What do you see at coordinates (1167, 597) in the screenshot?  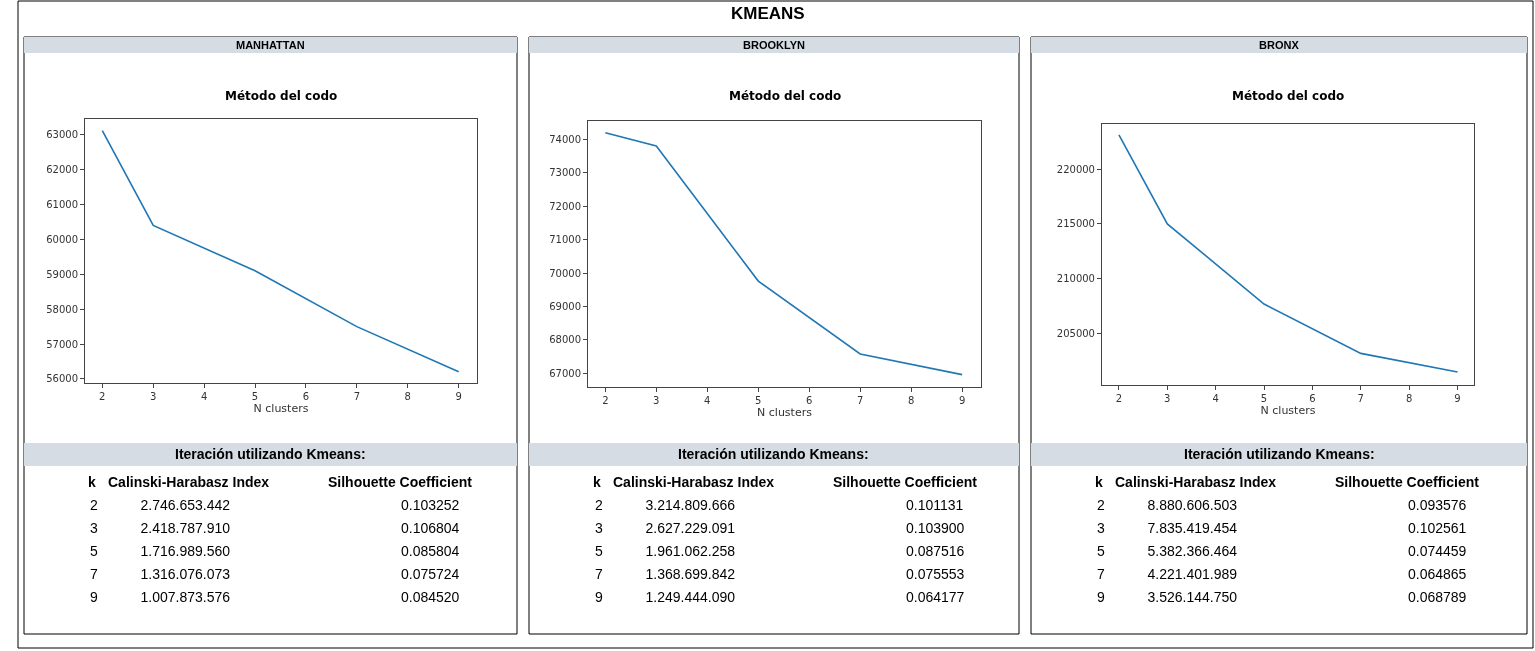 I see `text: 9 3.526.144.750` at bounding box center [1167, 597].